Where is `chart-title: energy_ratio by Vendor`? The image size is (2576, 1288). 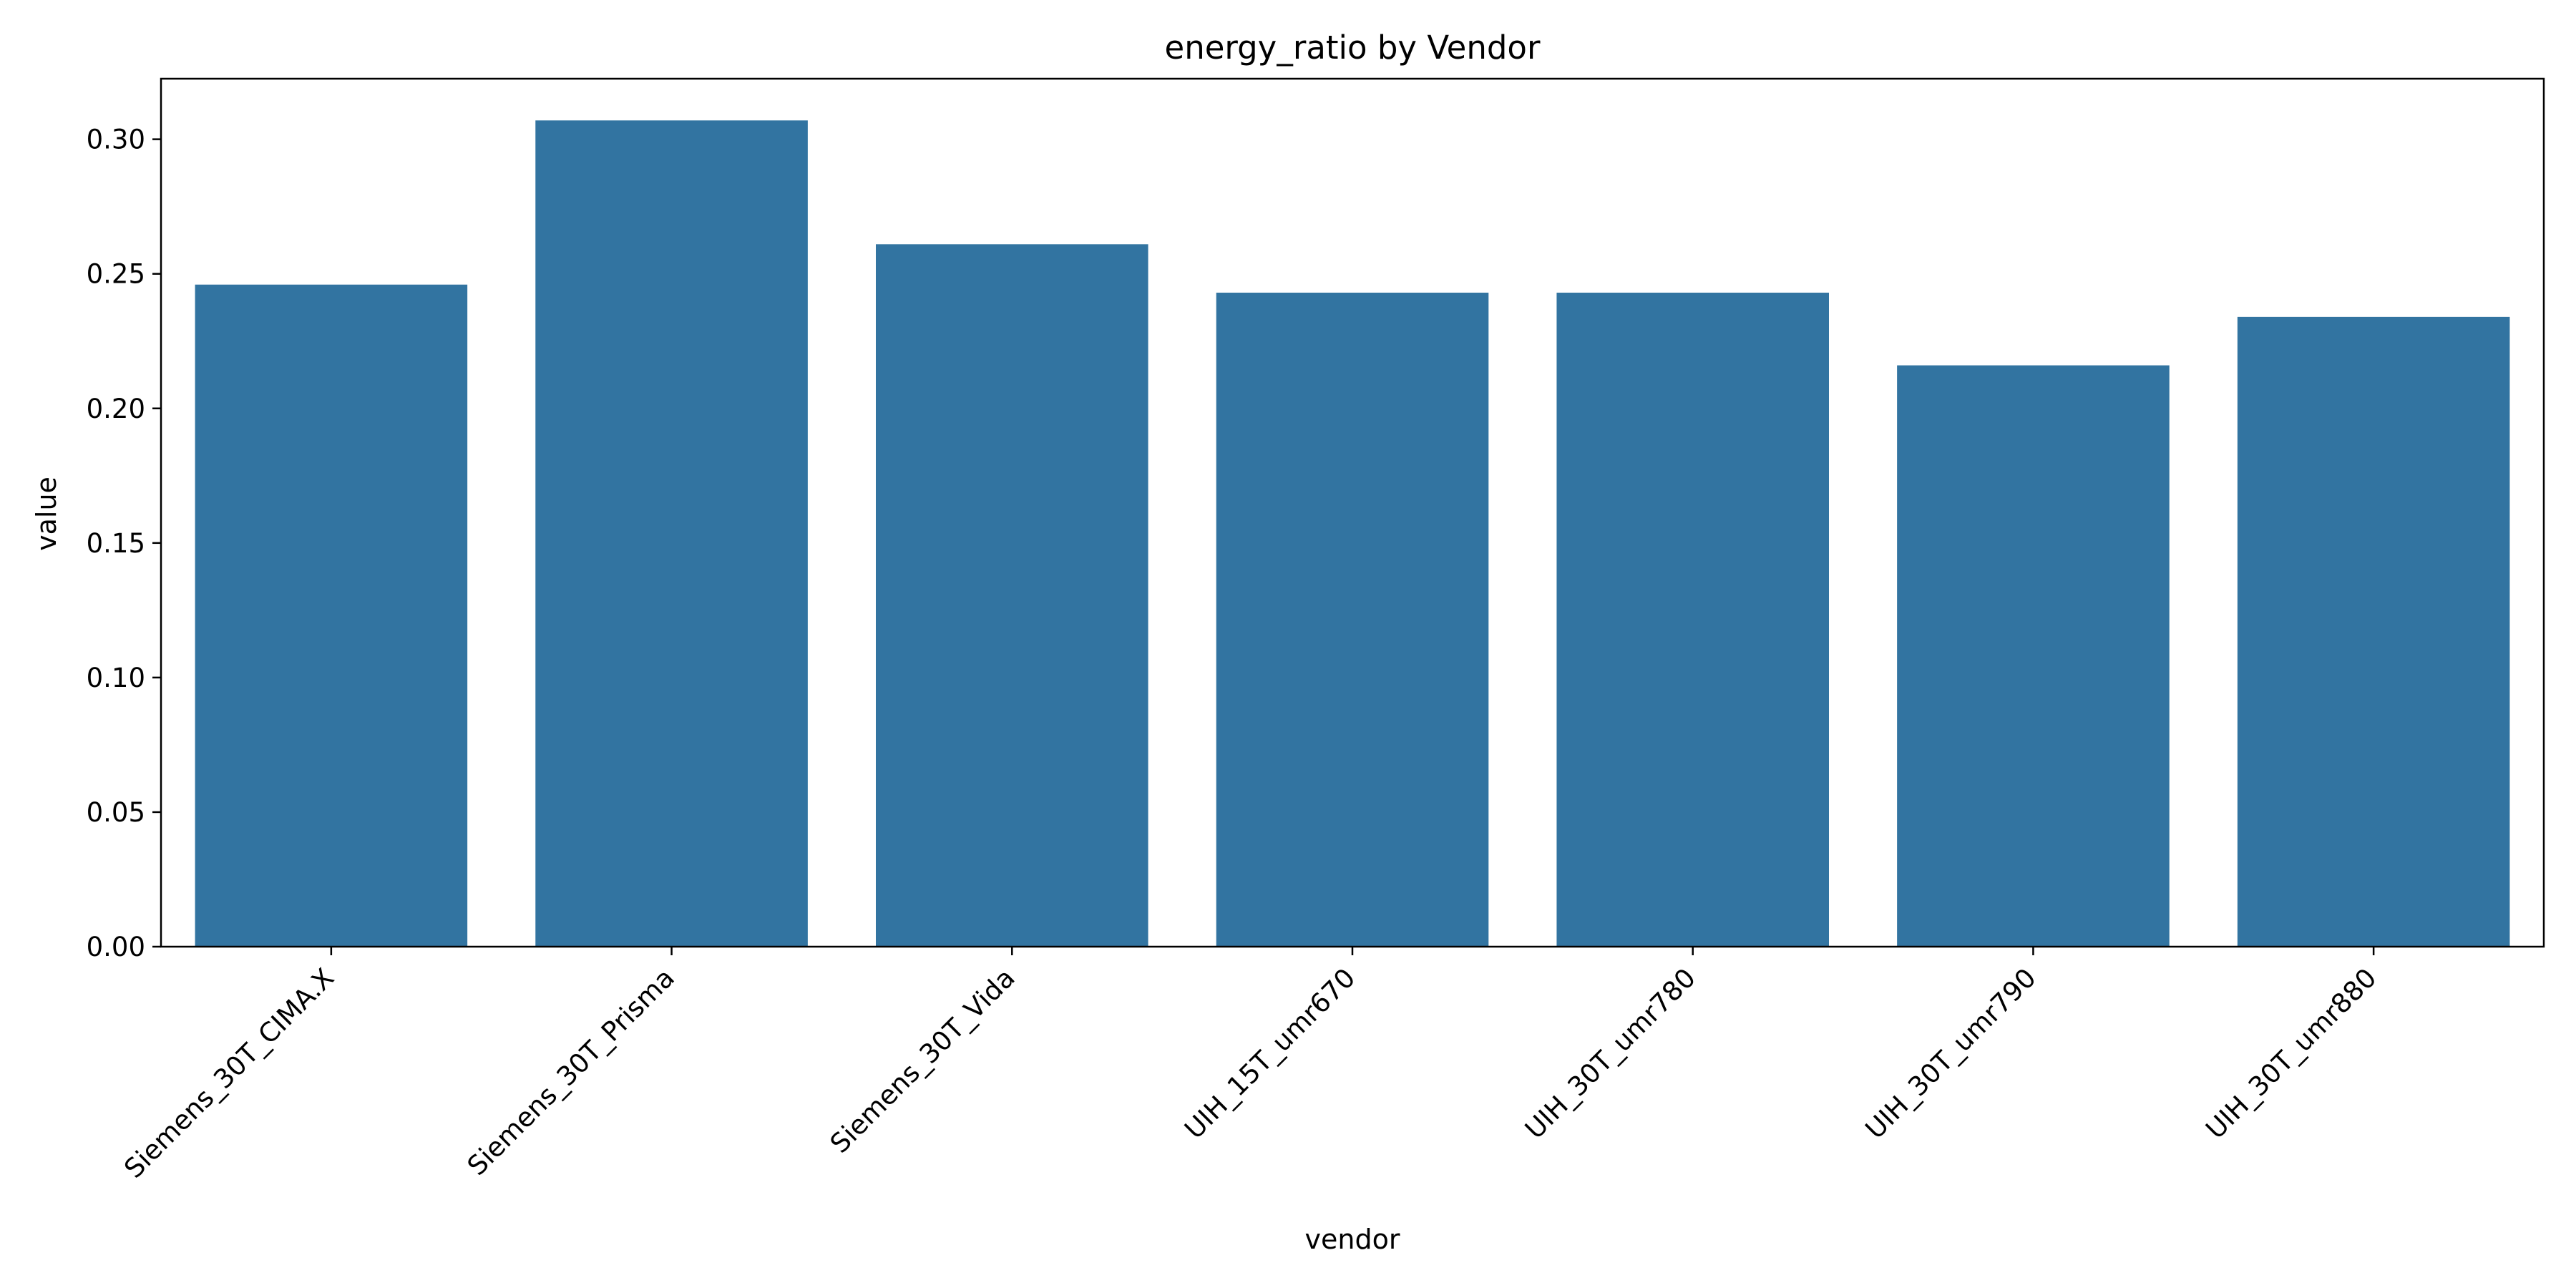
chart-title: energy_ratio by Vendor is located at coordinates (1353, 48).